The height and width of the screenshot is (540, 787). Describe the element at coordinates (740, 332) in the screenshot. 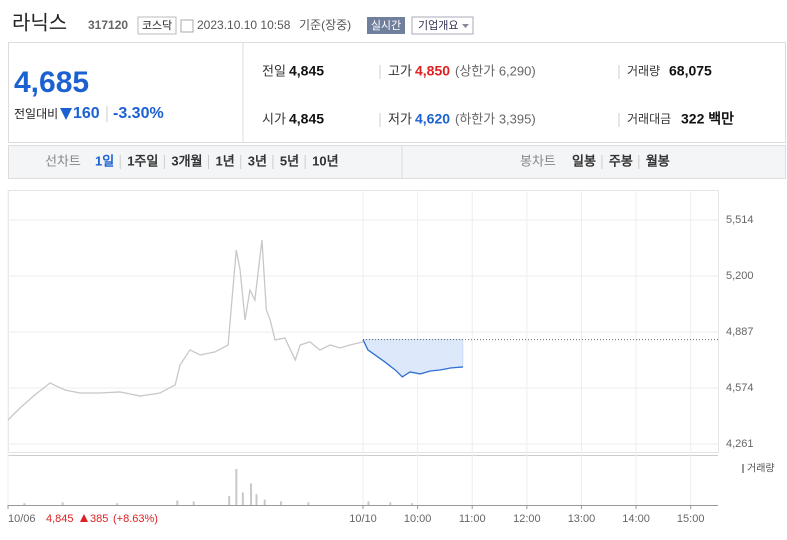

I see `y-tick-label: 4,887` at that location.